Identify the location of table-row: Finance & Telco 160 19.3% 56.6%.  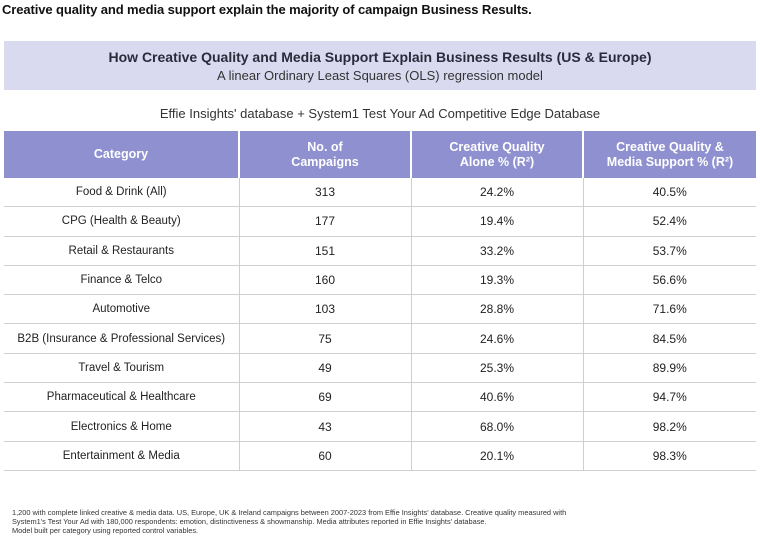
(380, 280).